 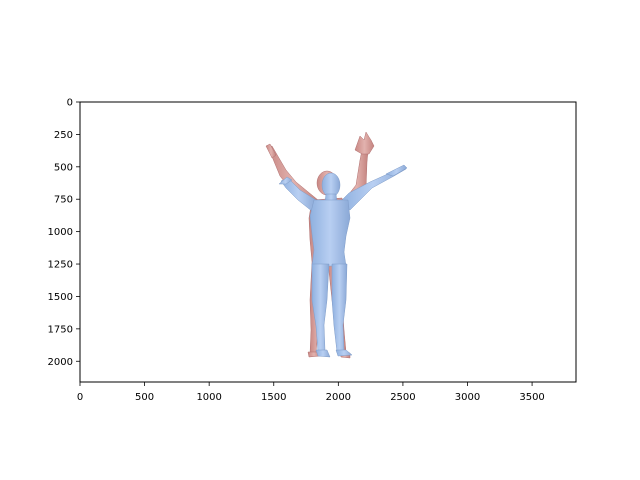 I want to click on y-tick-label: 500, so click(x=63, y=167).